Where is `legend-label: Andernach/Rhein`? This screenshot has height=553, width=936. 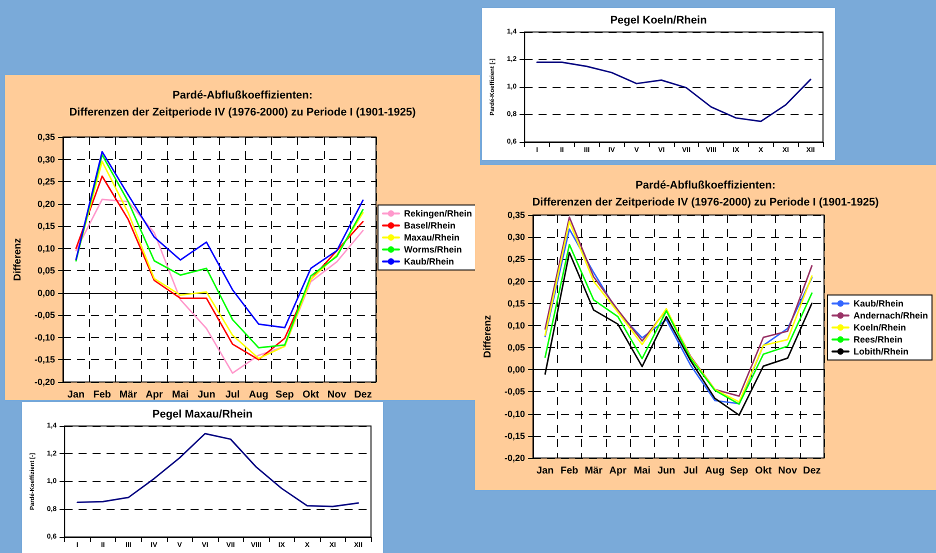
legend-label: Andernach/Rhein is located at coordinates (890, 315).